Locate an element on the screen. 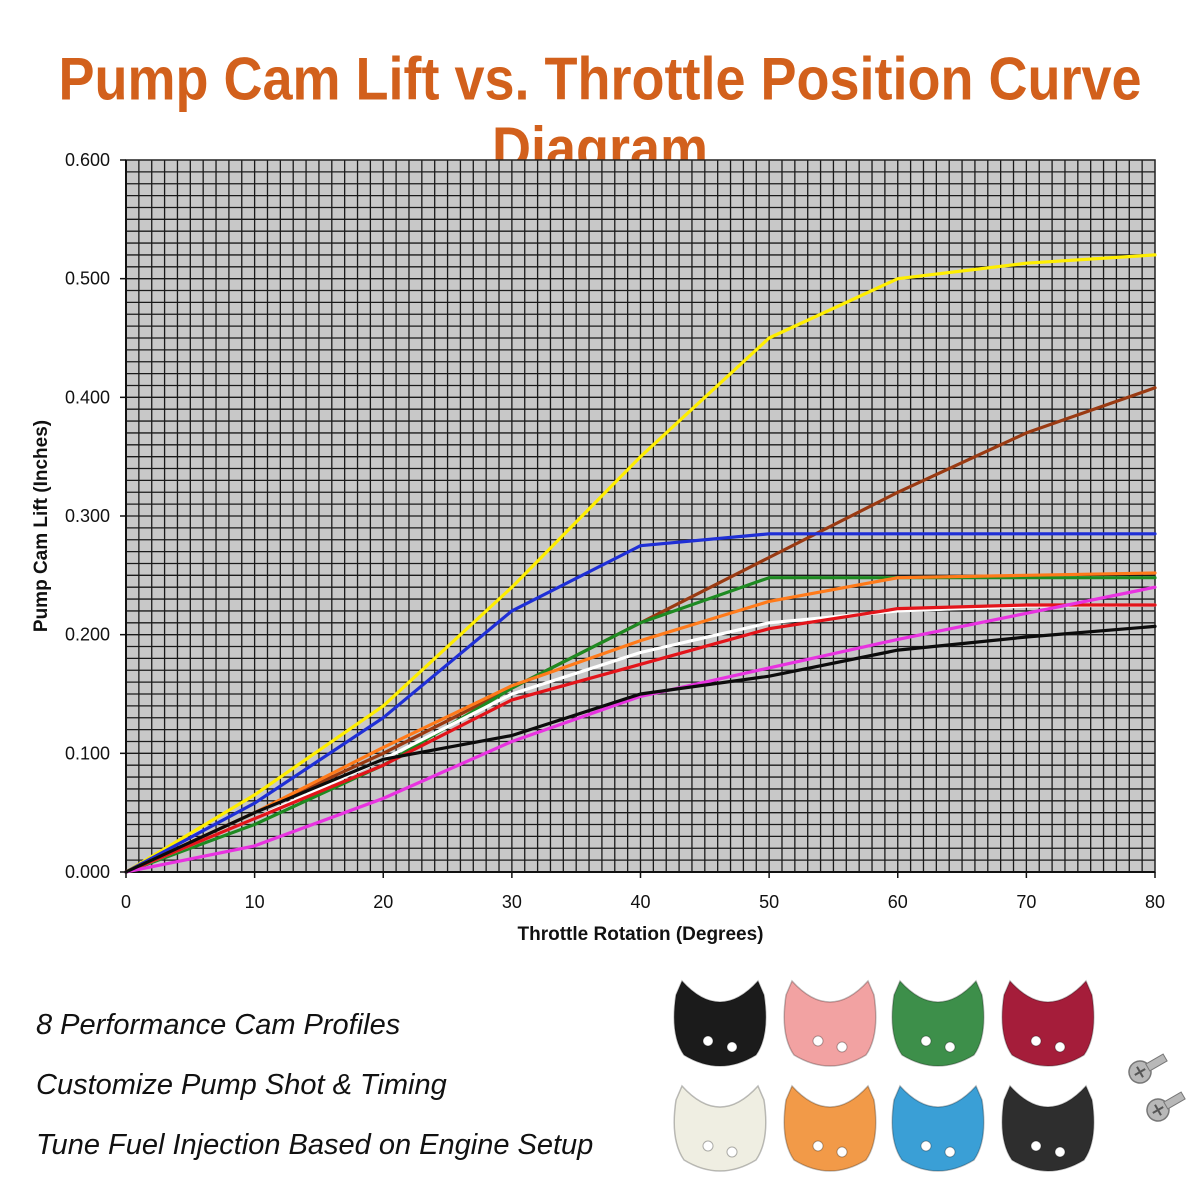  y-tick-label: 0.500 is located at coordinates (87, 279).